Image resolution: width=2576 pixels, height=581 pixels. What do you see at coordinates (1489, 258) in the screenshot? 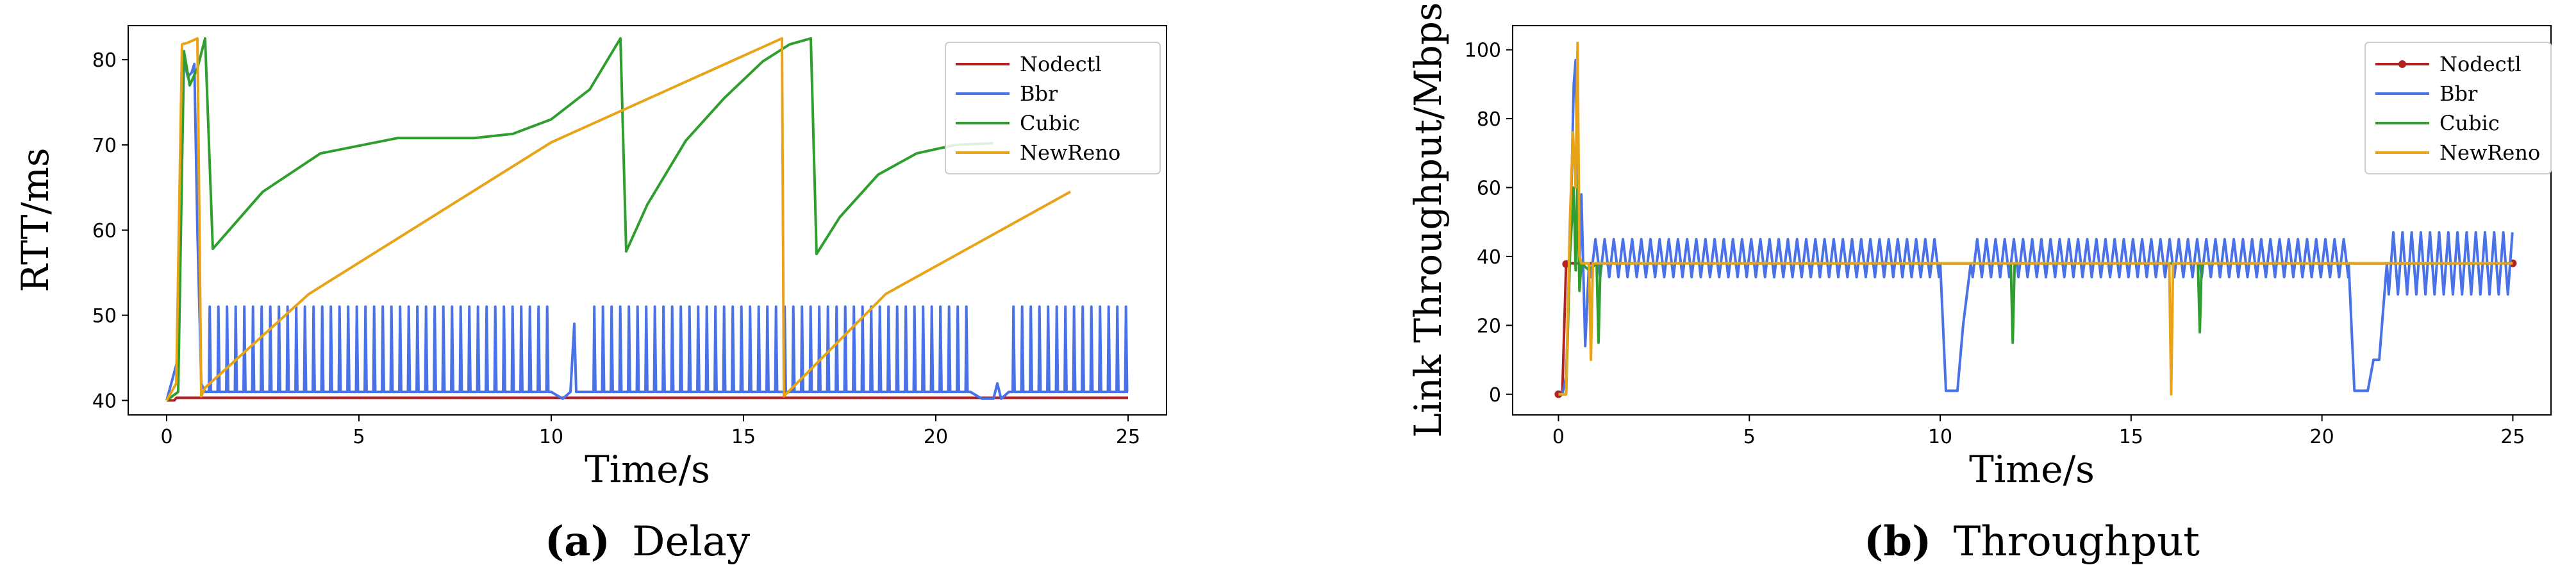
I see `throughput-y-tick-label: 40` at bounding box center [1489, 258].